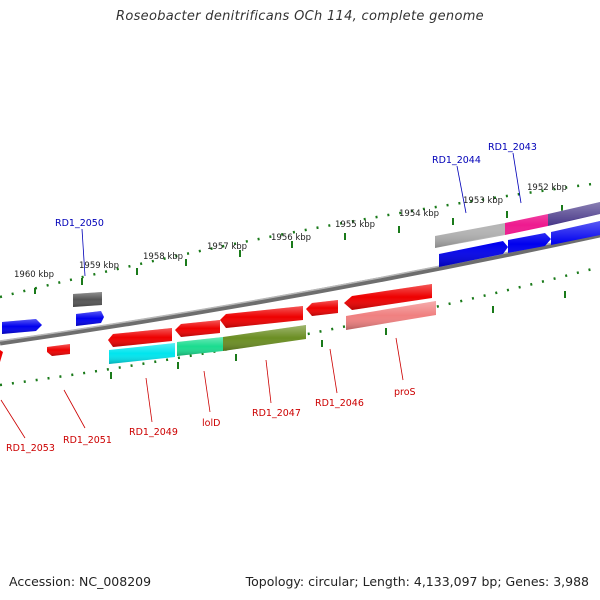  I want to click on scale-label-1954: 1954 kbp, so click(419, 214).